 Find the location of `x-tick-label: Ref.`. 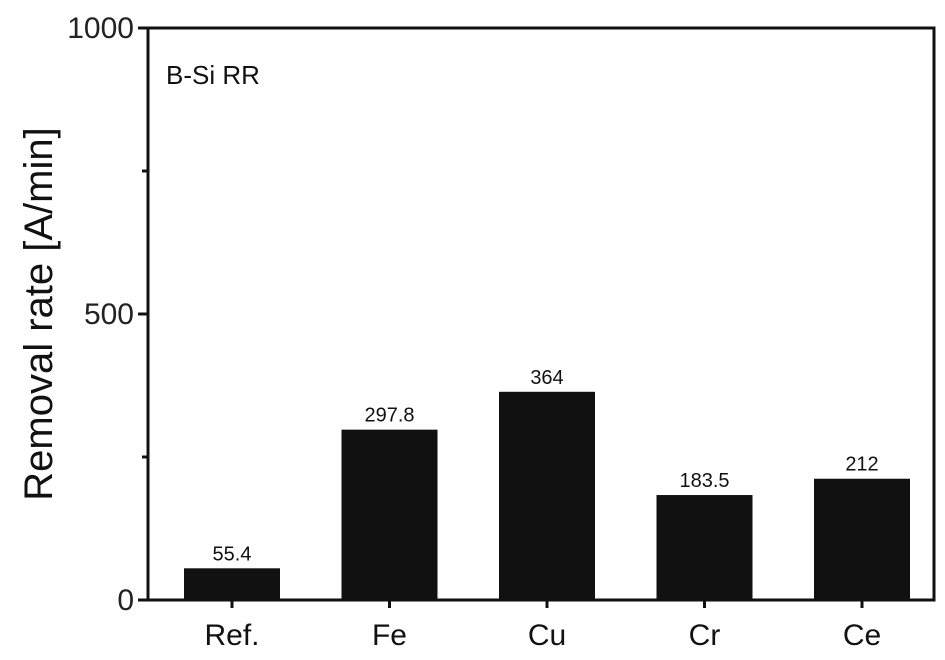

x-tick-label: Ref. is located at coordinates (231, 635).